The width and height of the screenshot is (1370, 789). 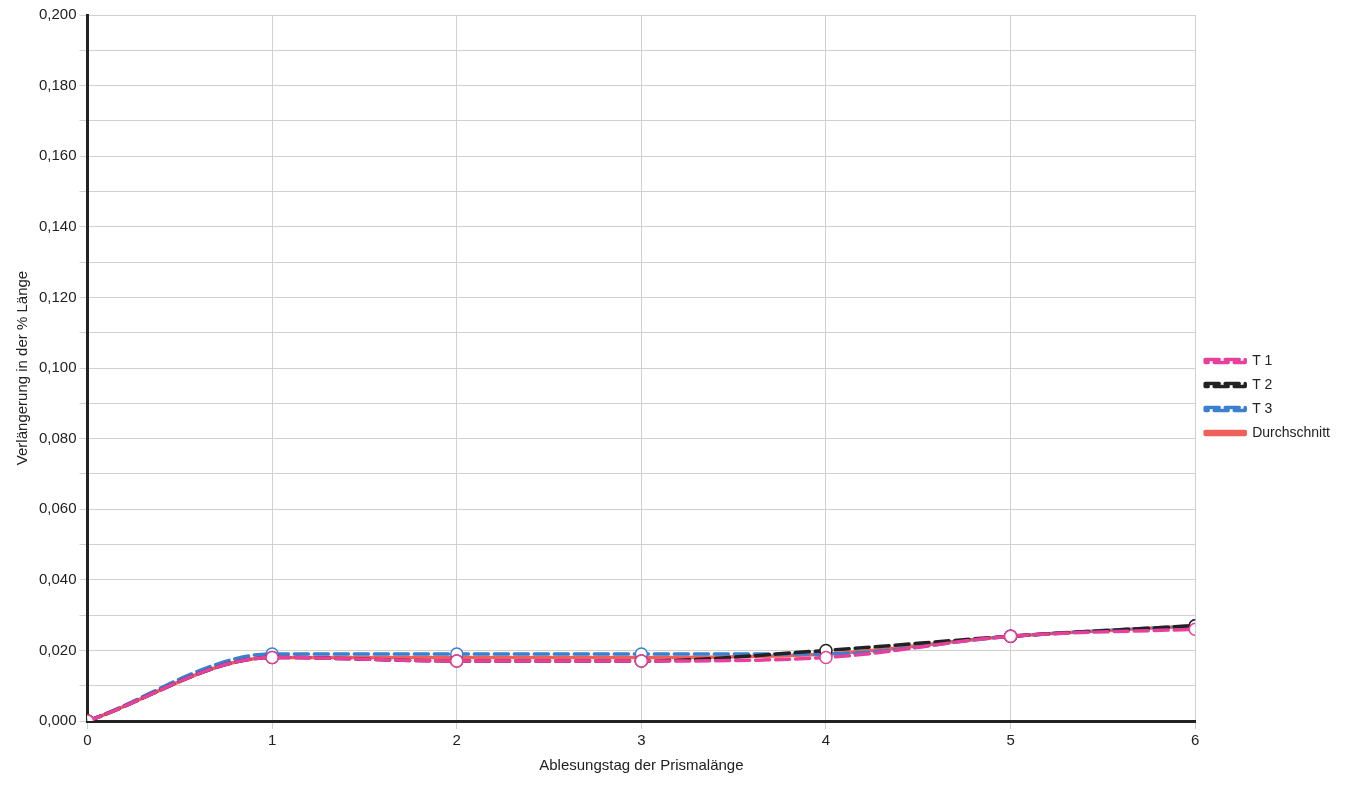 I want to click on y-tick-label: 0,120, so click(x=57, y=296).